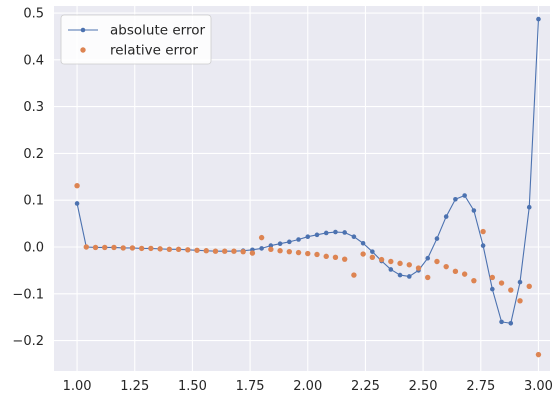  What do you see at coordinates (136, 39) in the screenshot?
I see `legend: absolute error relative error` at bounding box center [136, 39].